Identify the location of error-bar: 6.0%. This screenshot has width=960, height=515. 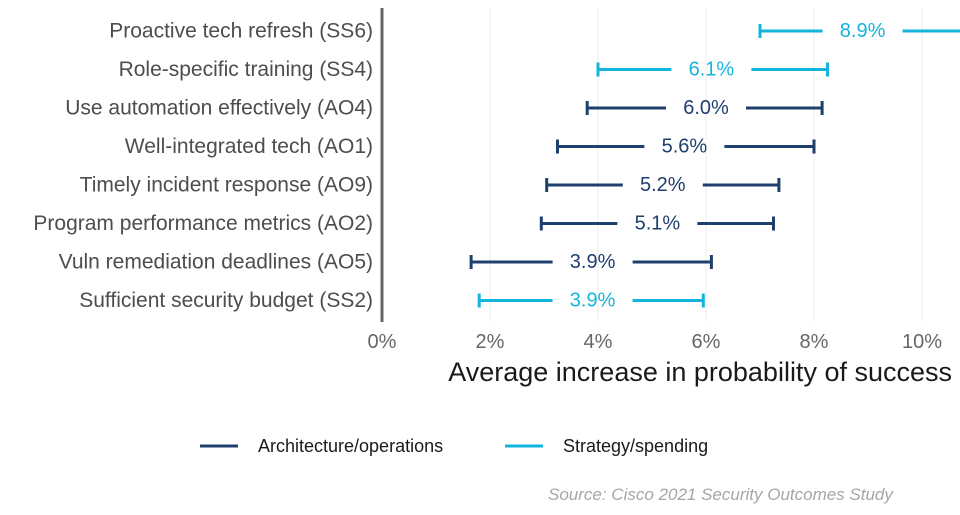
(704, 108).